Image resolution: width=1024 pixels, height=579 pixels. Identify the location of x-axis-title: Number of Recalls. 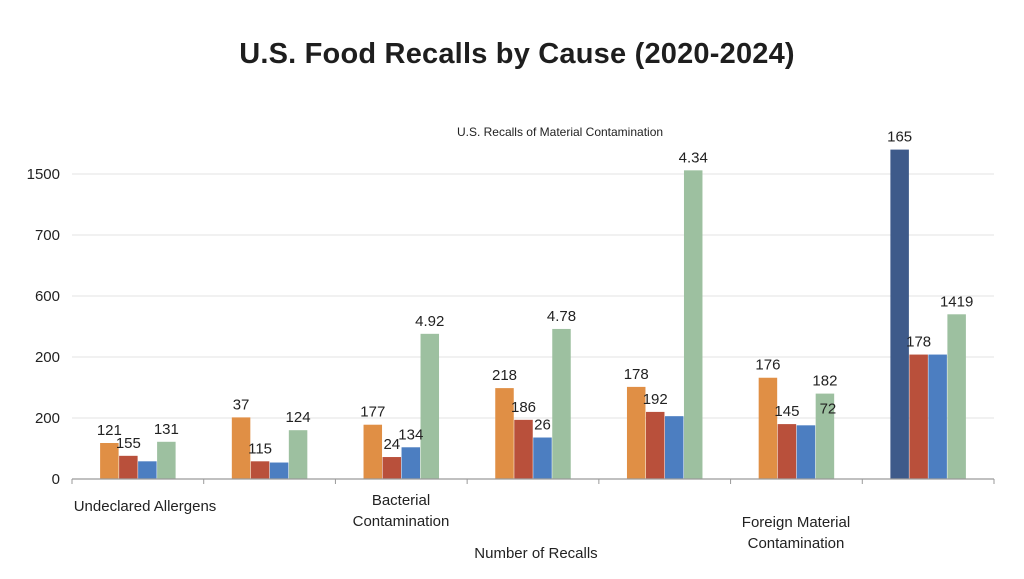
(535, 553).